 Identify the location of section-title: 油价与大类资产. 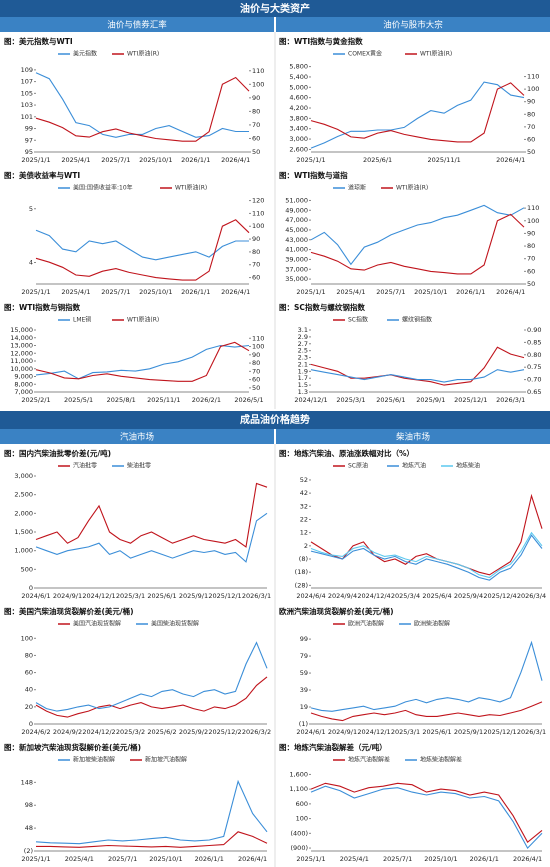
(275, 8).